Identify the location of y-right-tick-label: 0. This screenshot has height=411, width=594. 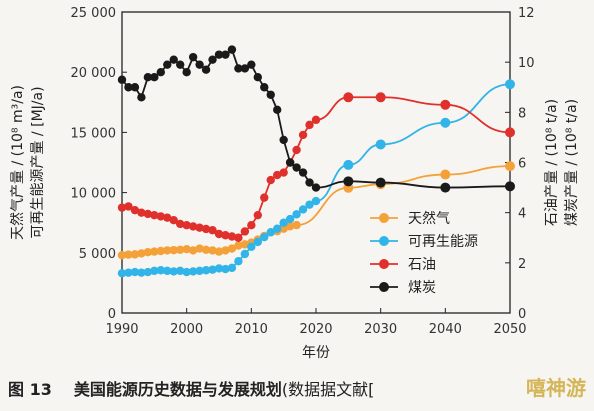
(522, 314).